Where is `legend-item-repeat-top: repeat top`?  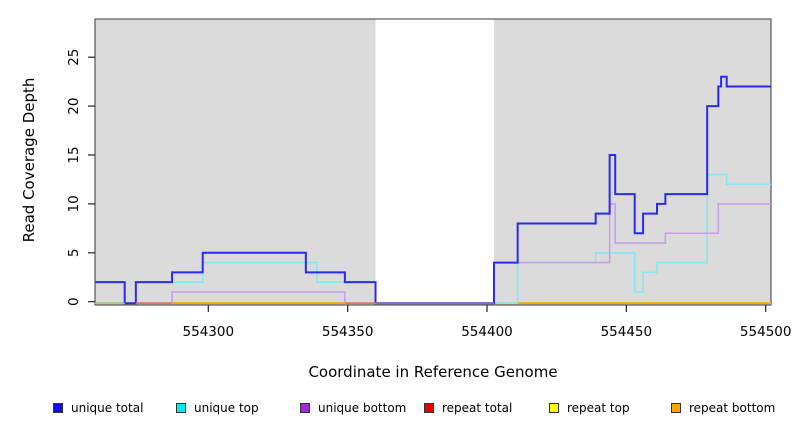
legend-item-repeat-top: repeat top is located at coordinates (589, 408).